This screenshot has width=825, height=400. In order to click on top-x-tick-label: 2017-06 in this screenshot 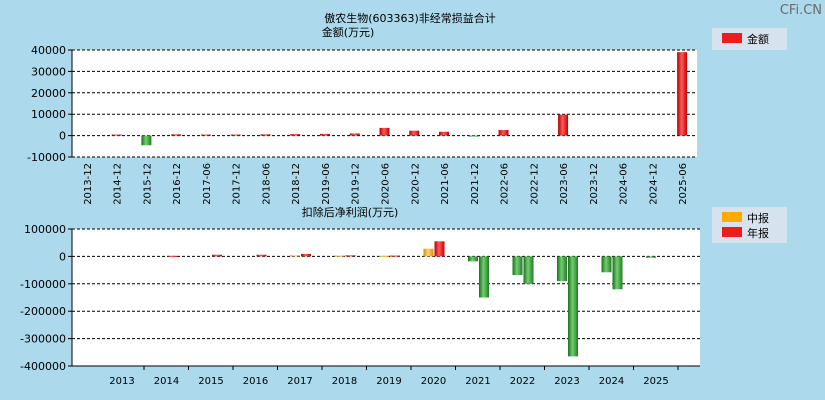, I will do `click(207, 184)`.